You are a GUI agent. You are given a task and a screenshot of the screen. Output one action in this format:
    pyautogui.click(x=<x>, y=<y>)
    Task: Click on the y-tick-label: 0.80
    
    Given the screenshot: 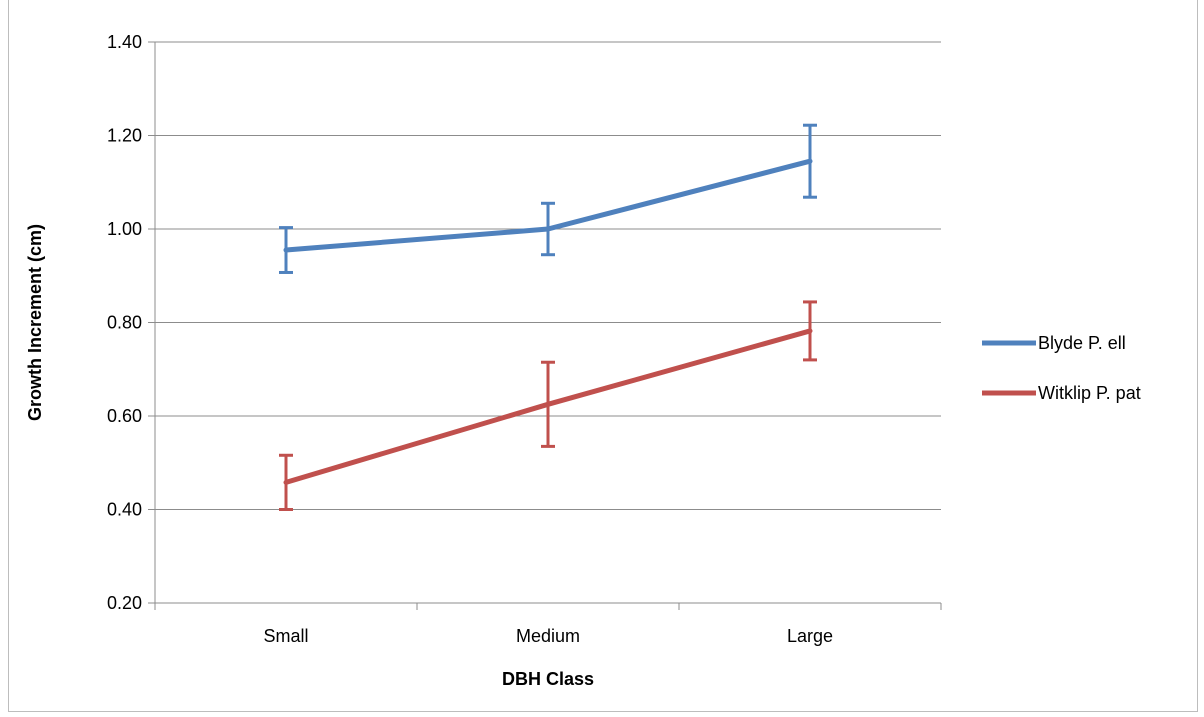 What is the action you would take?
    pyautogui.click(x=124, y=323)
    